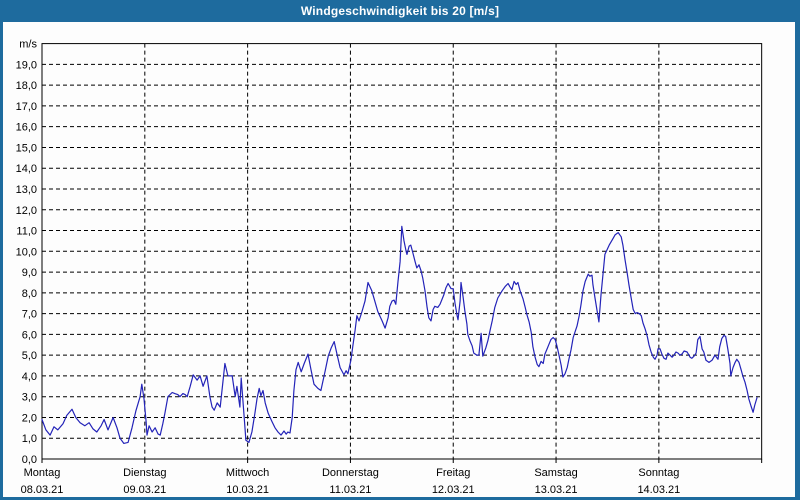 Image resolution: width=800 pixels, height=500 pixels. Describe the element at coordinates (453, 490) in the screenshot. I see `x-date-label: 12.03.21` at that location.